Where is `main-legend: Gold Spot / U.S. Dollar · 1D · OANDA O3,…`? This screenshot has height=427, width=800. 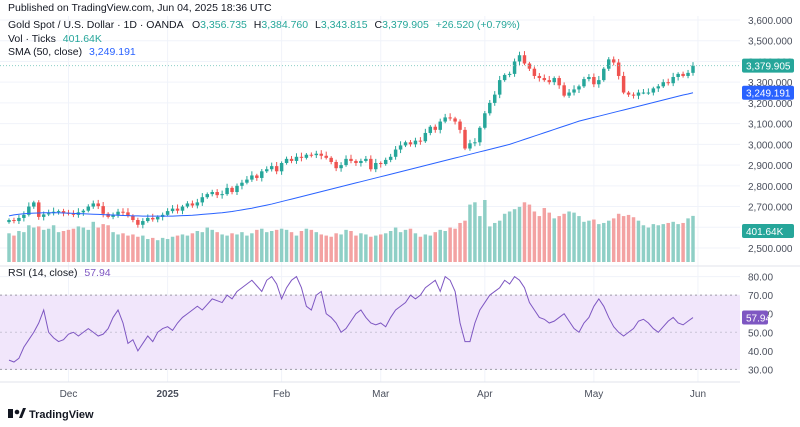
main-legend: Gold Spot / U.S. Dollar · 1D · OANDA O3,… is located at coordinates (264, 25).